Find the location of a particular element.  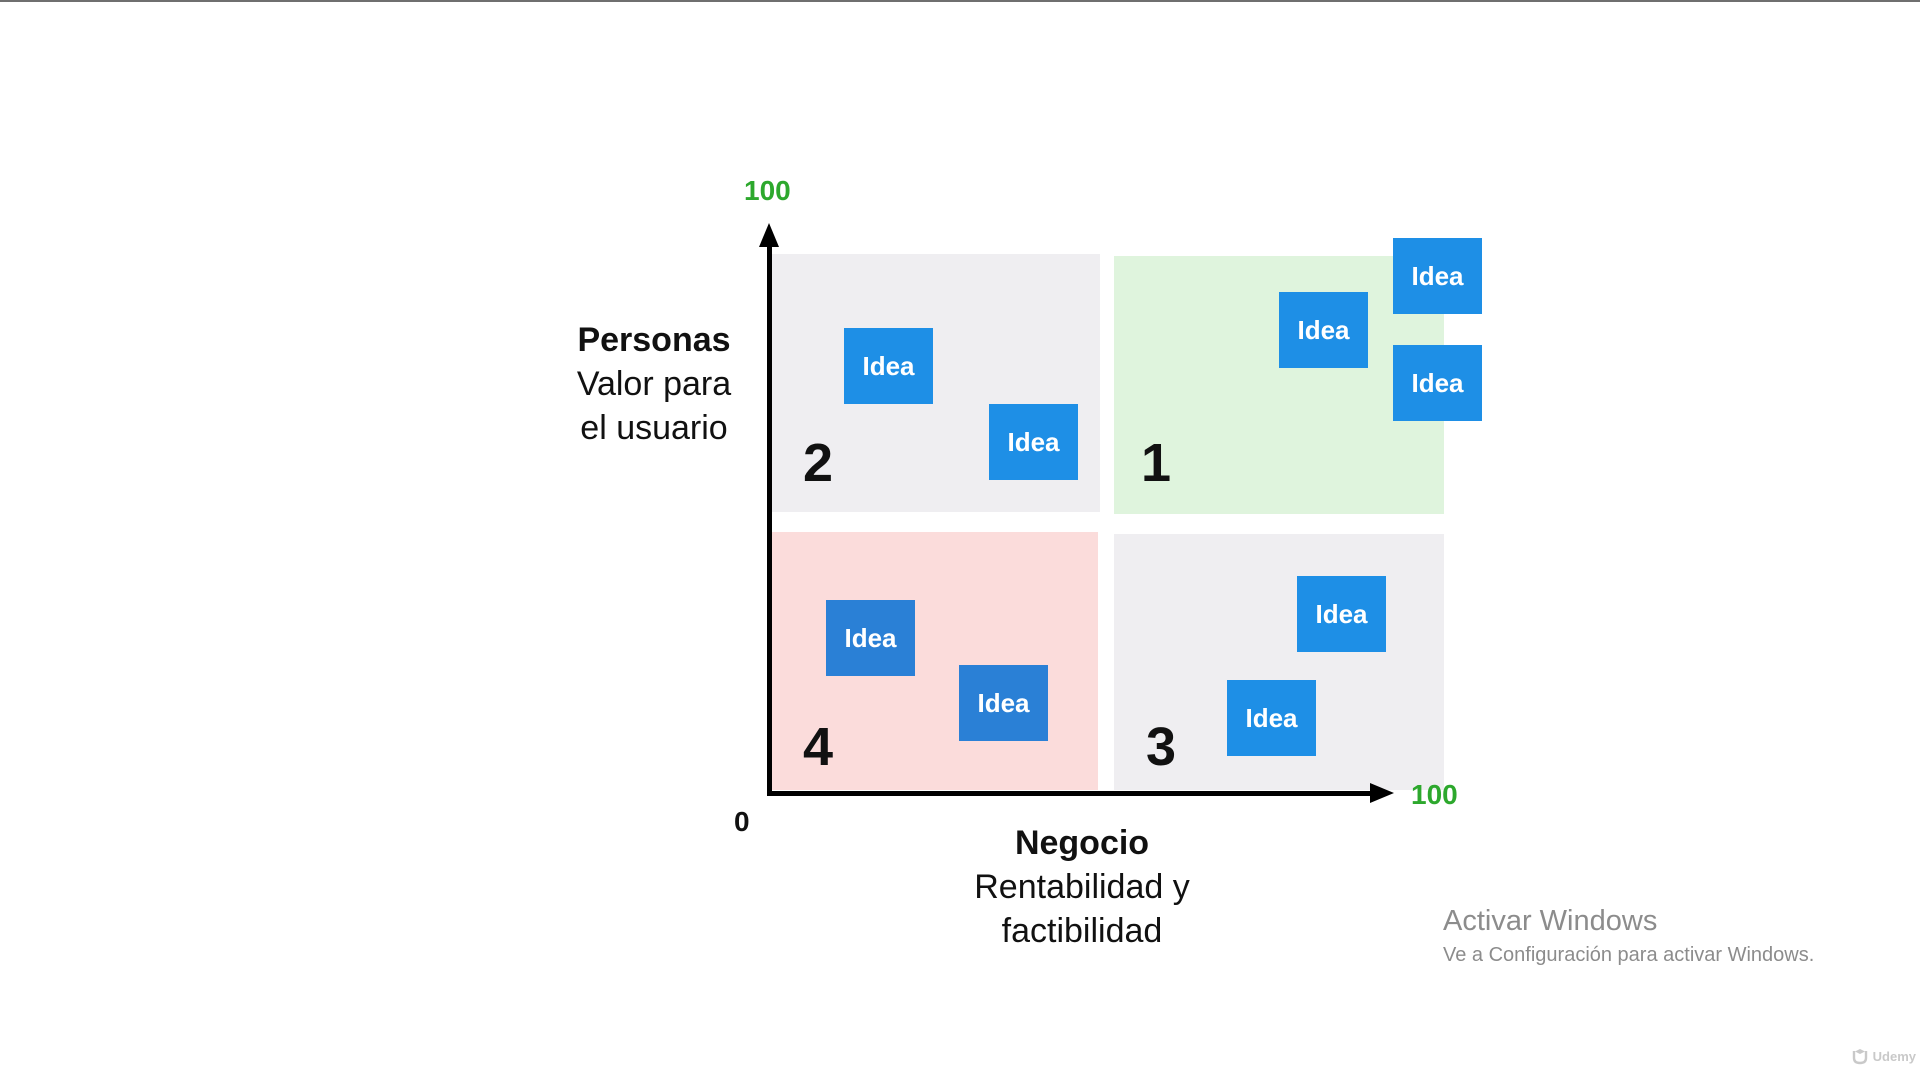

y-axis-subtitle-line-1: Valor para is located at coordinates (654, 384).